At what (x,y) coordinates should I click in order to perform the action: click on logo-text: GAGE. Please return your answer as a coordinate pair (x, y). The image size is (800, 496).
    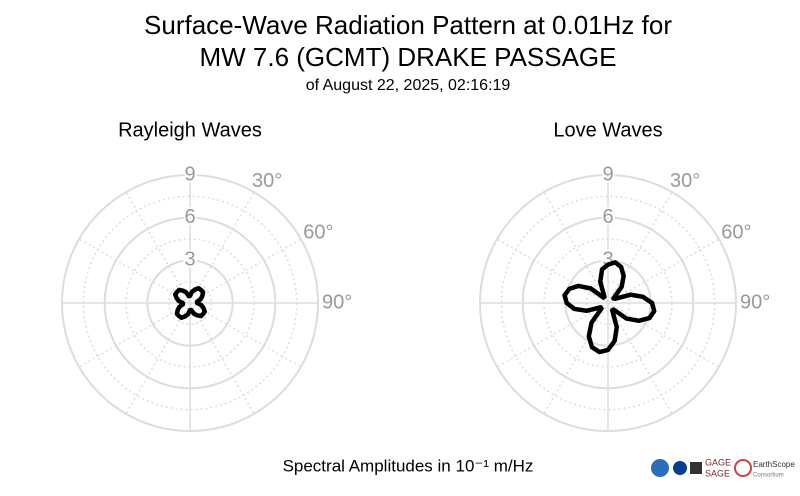
    Looking at the image, I should click on (718, 462).